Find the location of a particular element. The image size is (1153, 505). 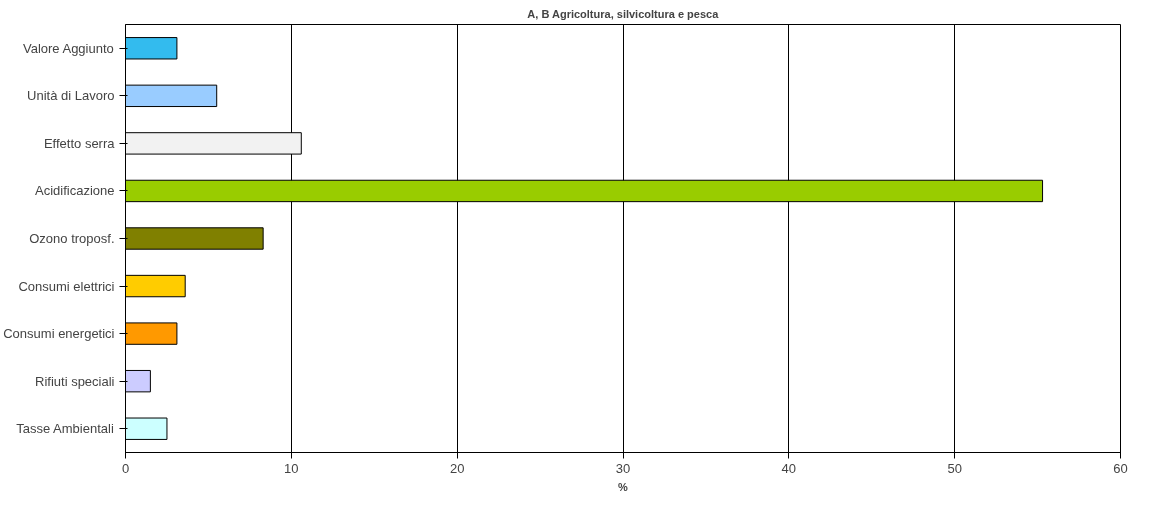

y-tick-label: Ozono troposf. is located at coordinates (72, 238).